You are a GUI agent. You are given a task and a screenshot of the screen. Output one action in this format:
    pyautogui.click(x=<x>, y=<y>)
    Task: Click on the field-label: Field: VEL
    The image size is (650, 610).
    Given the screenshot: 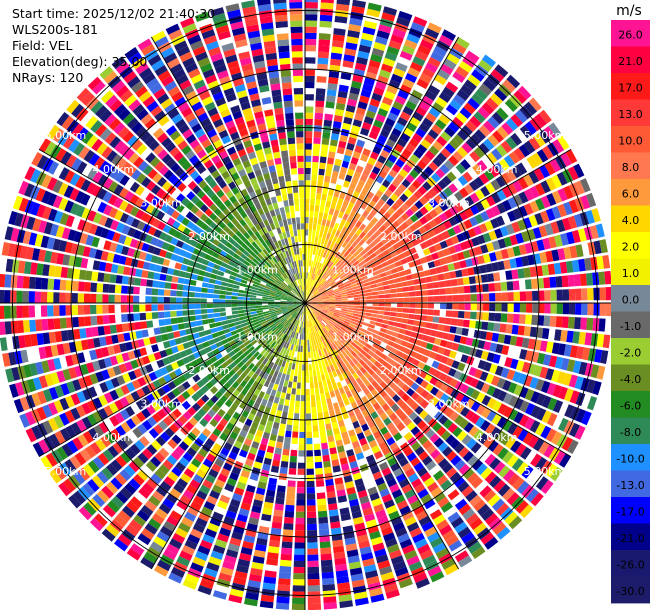 What is the action you would take?
    pyautogui.click(x=42, y=45)
    